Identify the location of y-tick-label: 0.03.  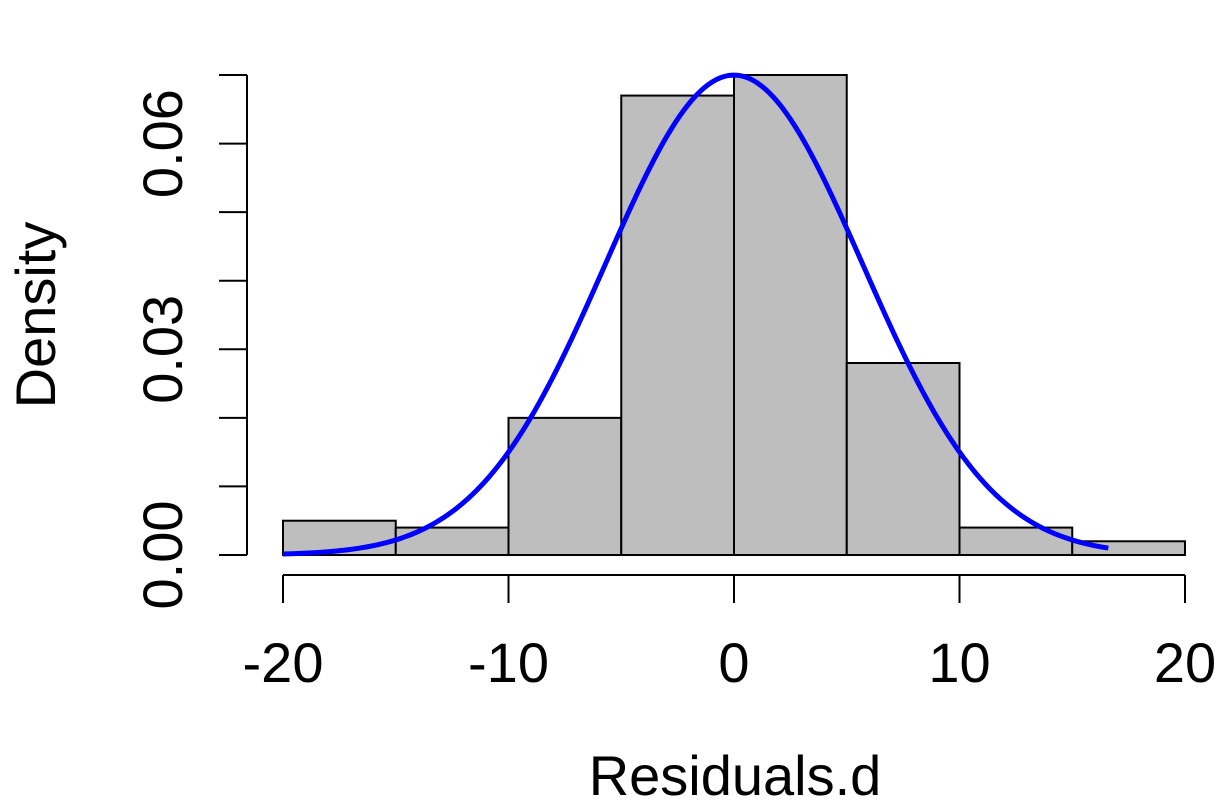
(162, 349).